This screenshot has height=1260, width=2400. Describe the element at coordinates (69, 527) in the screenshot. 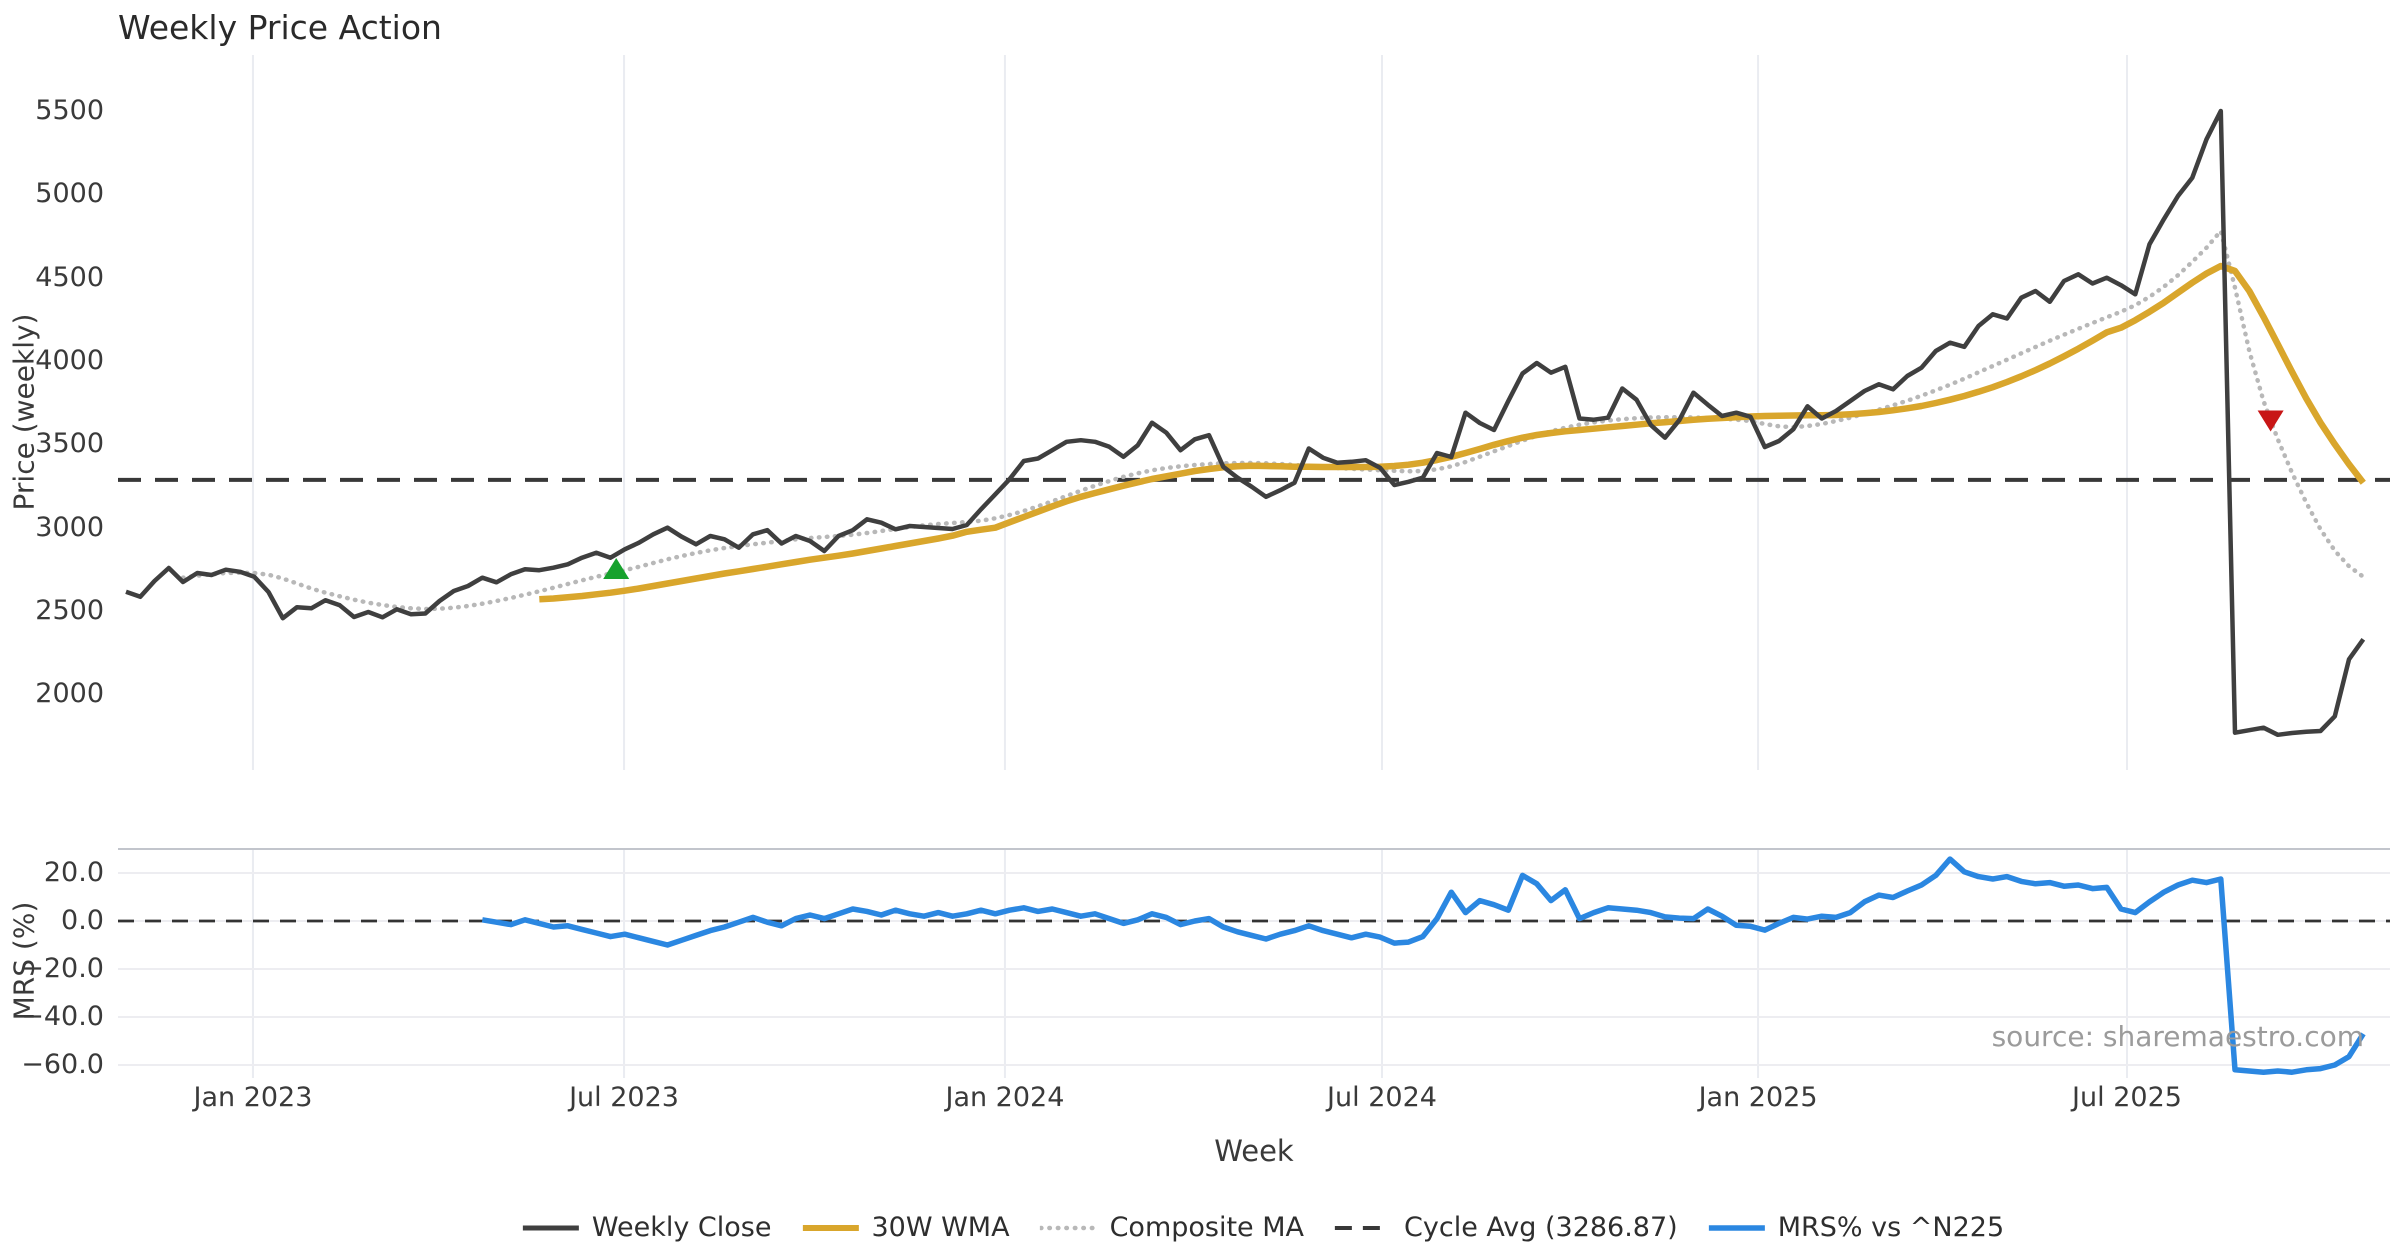

I see `price-tick-3000: 3000` at that location.